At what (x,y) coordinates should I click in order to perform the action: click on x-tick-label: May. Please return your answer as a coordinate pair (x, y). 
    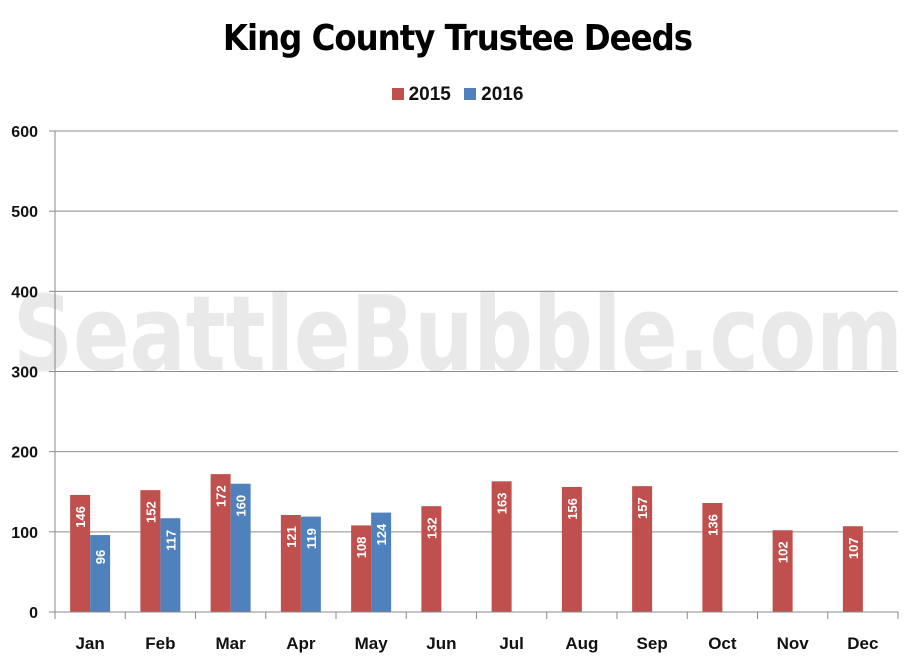
    Looking at the image, I should click on (372, 643).